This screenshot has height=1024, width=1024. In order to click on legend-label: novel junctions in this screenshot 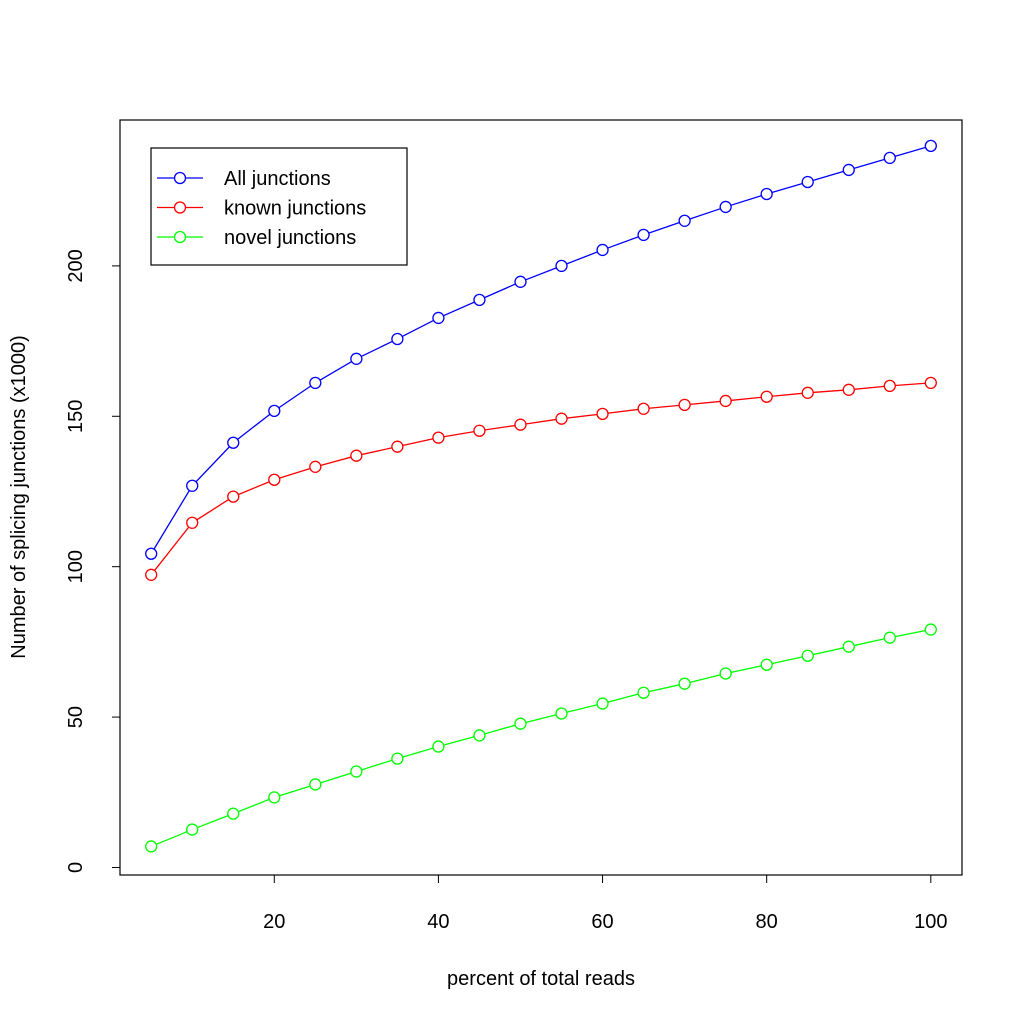, I will do `click(290, 238)`.